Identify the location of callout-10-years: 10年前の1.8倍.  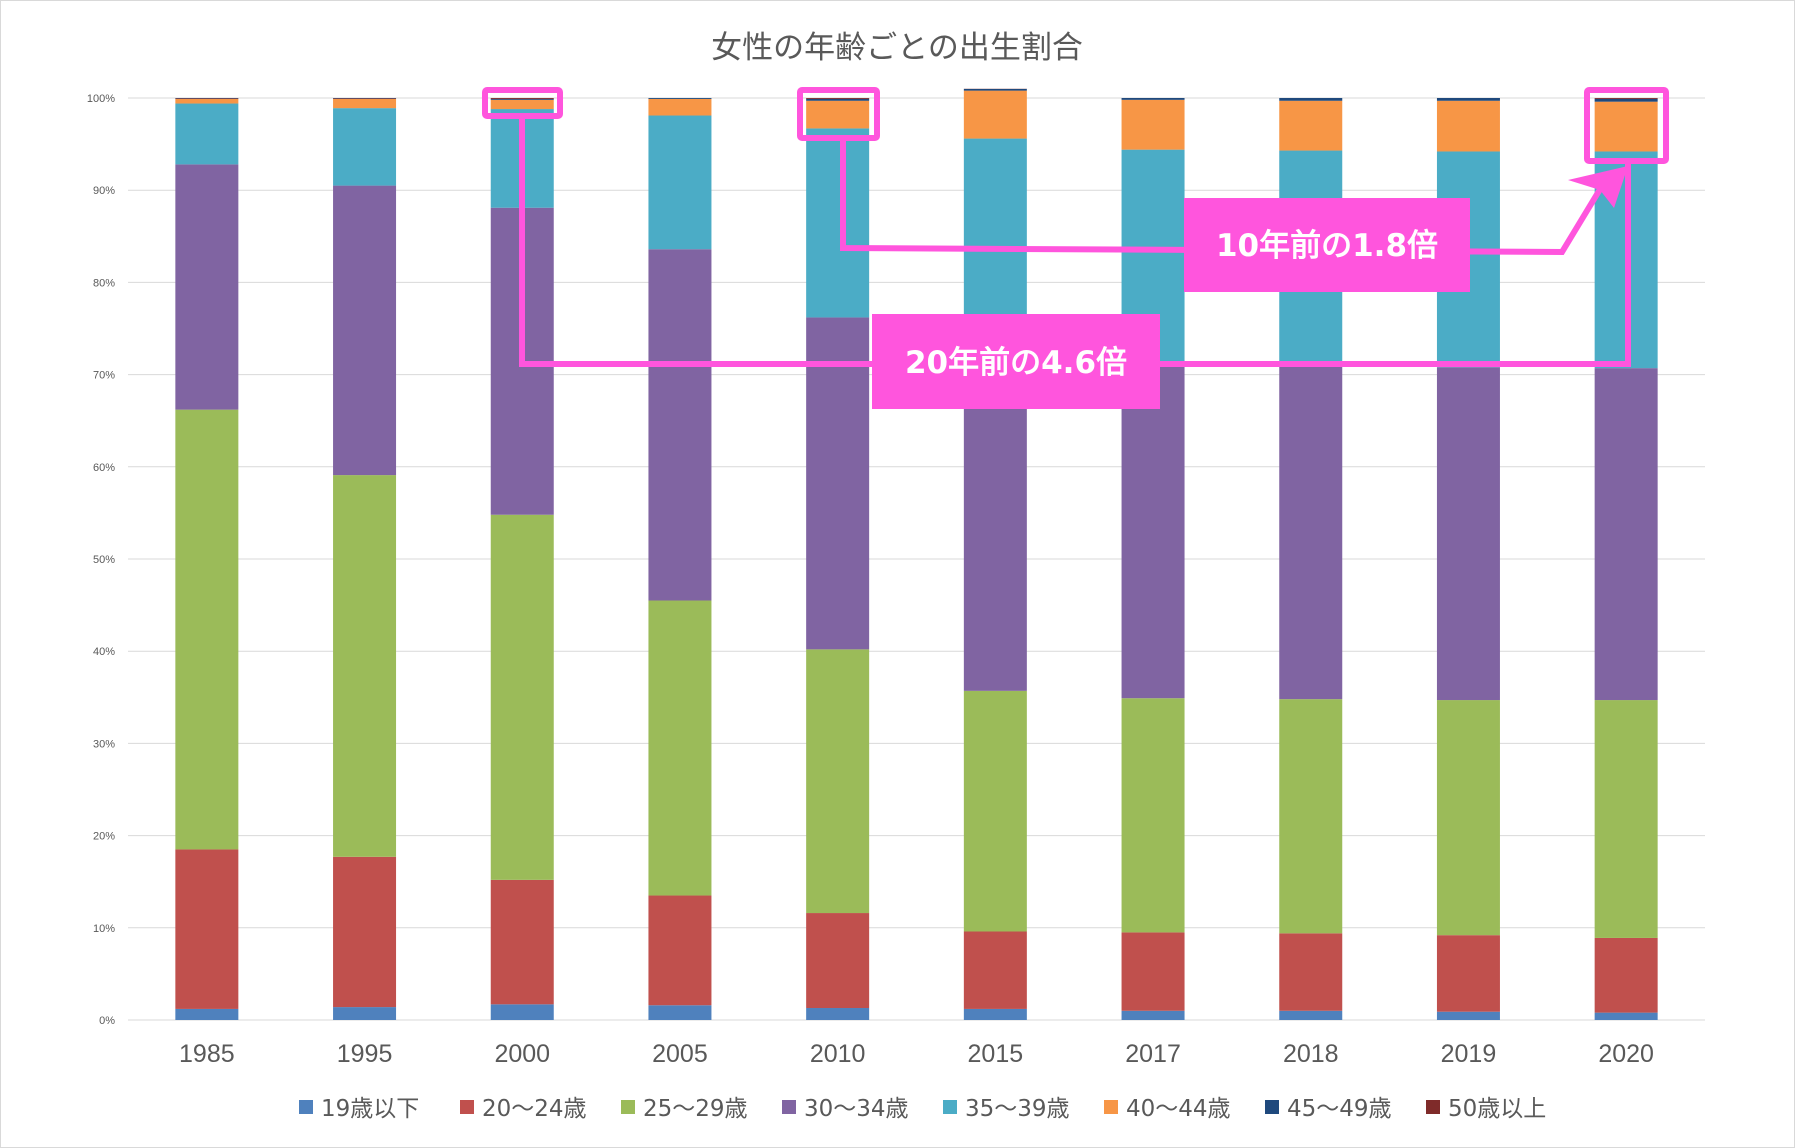
(1327, 246).